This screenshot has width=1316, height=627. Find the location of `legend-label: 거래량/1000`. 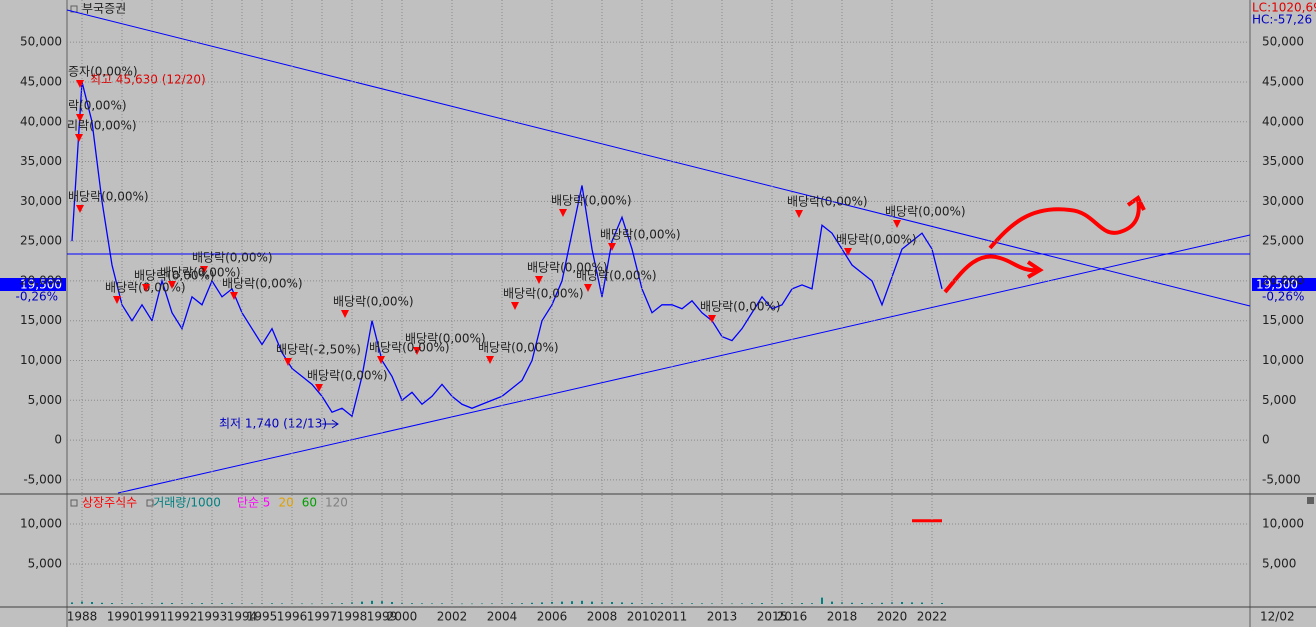

legend-label: 거래량/1000 is located at coordinates (187, 503).